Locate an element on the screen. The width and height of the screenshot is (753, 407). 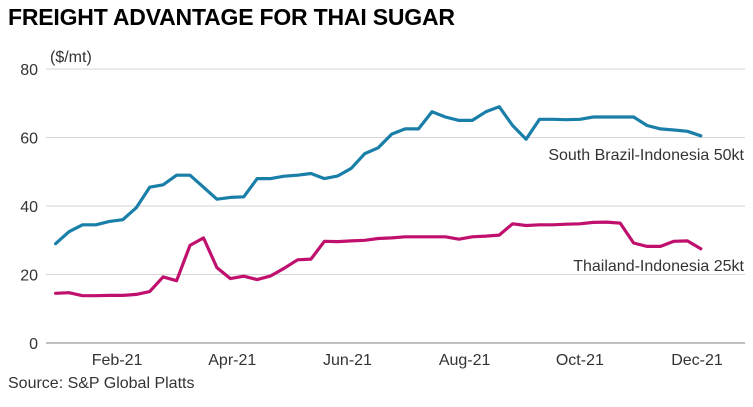
x-tick-label: Jun-21 is located at coordinates (347, 360).